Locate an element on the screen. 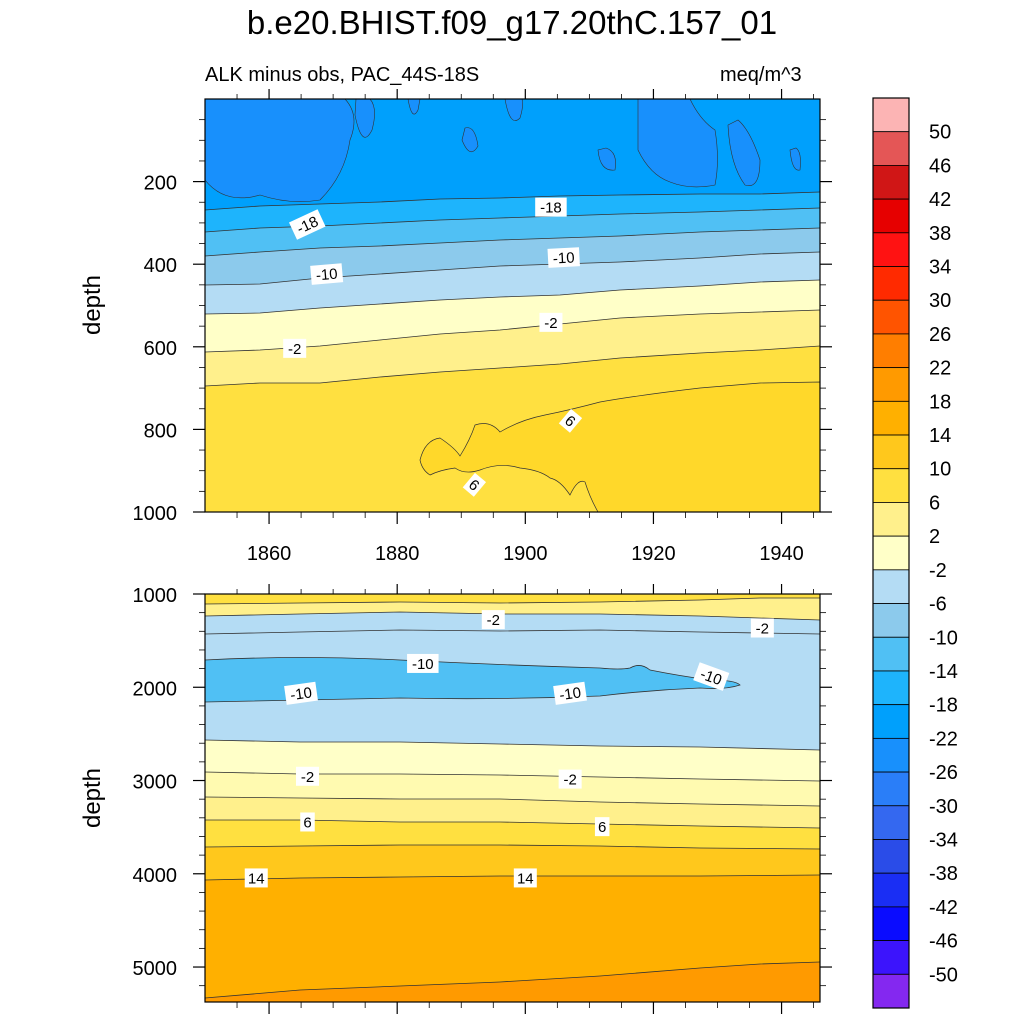 The image size is (1024, 1024). upper-y-axis-label: depth is located at coordinates (92, 305).